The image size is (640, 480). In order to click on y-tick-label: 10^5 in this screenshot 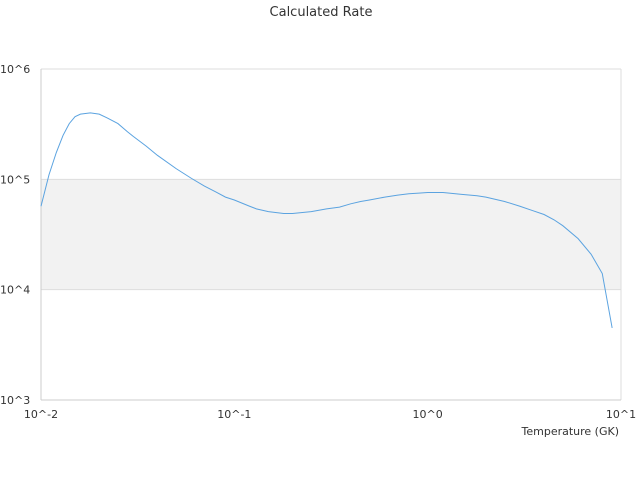, I will do `click(15, 179)`.